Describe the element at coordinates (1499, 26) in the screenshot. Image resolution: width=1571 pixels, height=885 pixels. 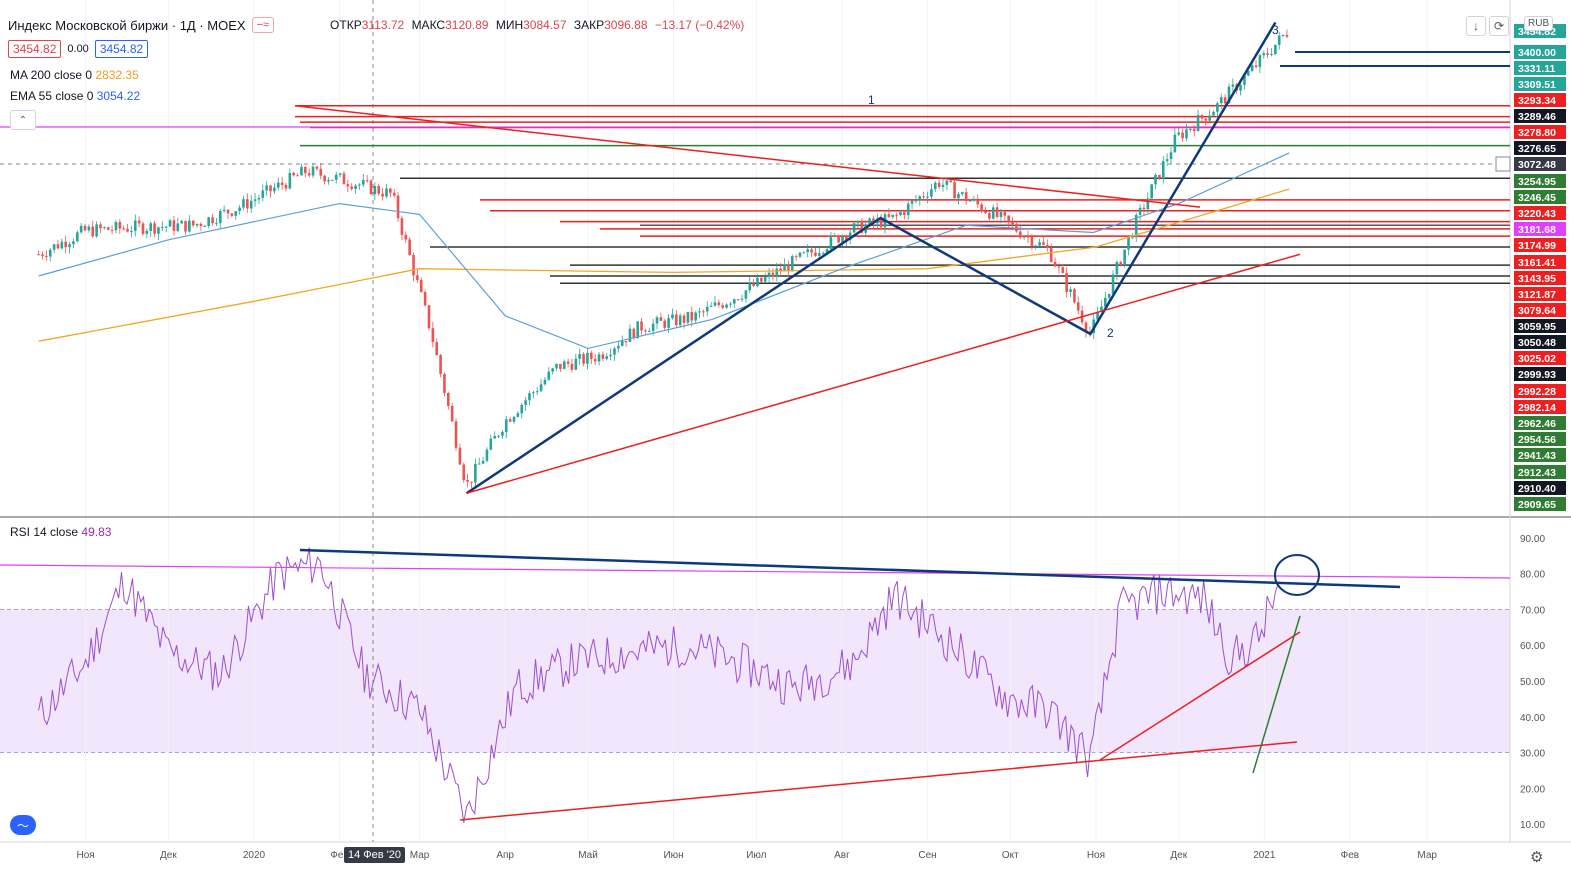
I see `fullscreen-icon: ⟳` at that location.